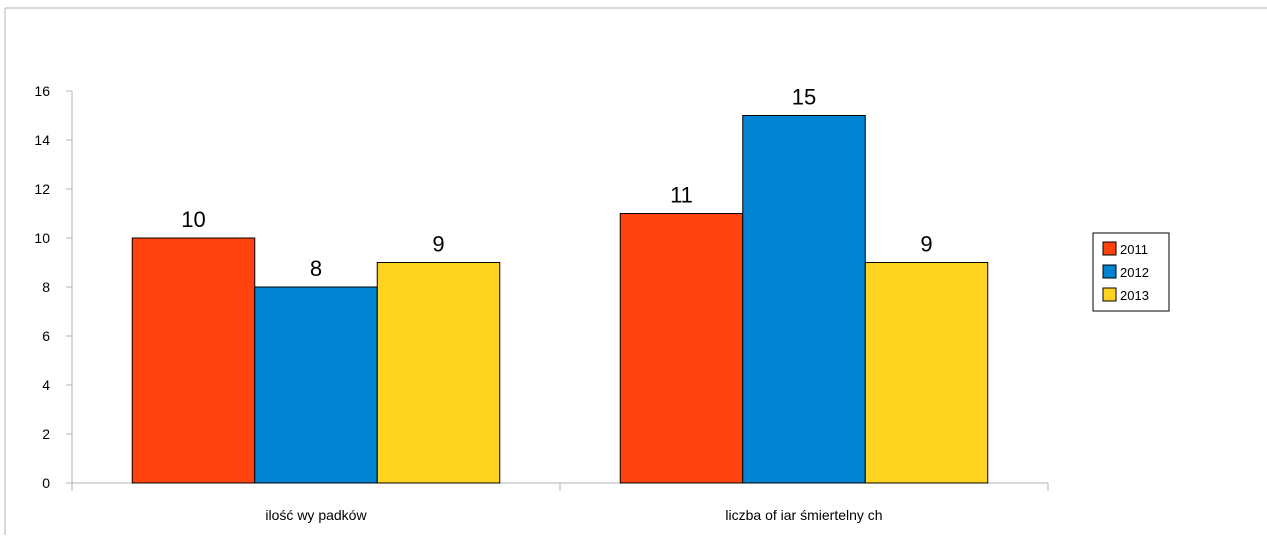 The height and width of the screenshot is (540, 1267). I want to click on legend-swatch-2012, so click(1109, 271).